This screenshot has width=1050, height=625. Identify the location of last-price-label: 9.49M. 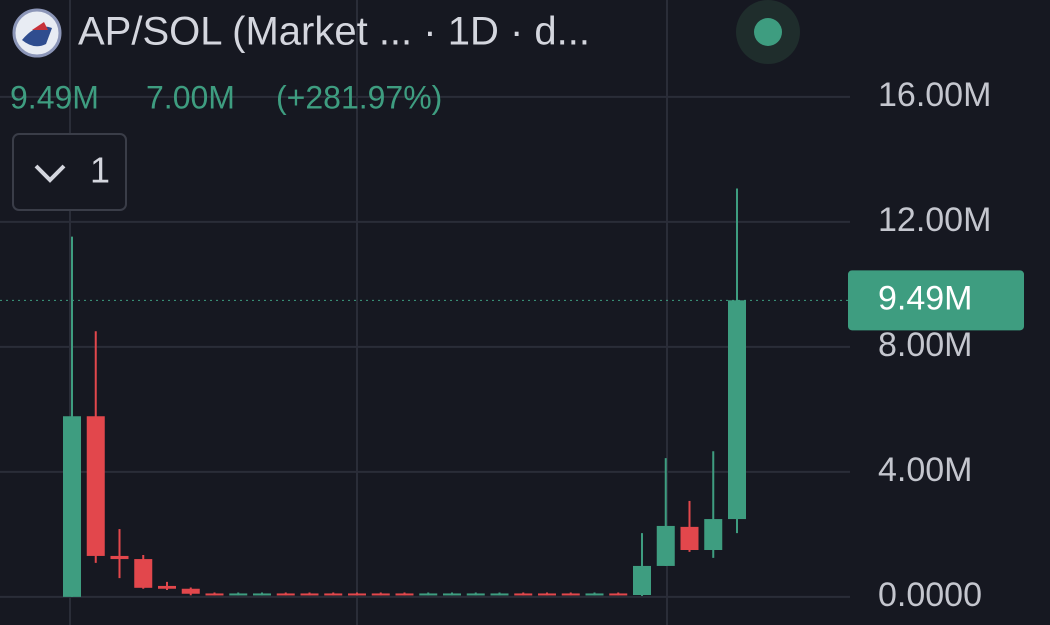
(925, 298).